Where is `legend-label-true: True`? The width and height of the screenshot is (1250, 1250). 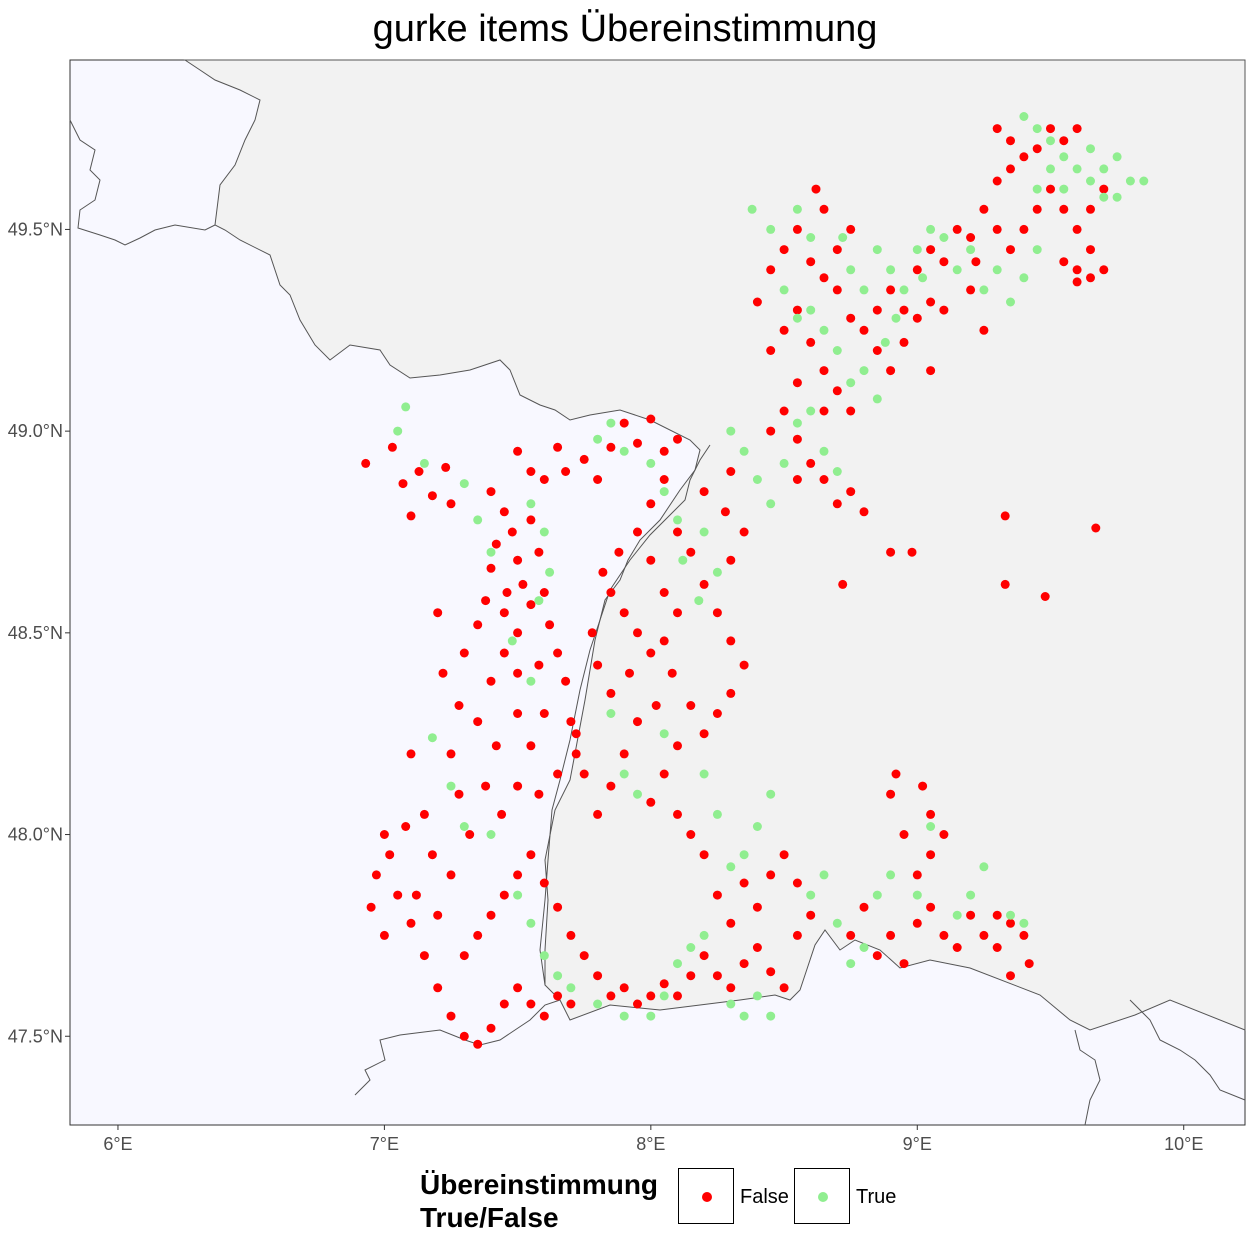
legend-label-true: True is located at coordinates (876, 1197).